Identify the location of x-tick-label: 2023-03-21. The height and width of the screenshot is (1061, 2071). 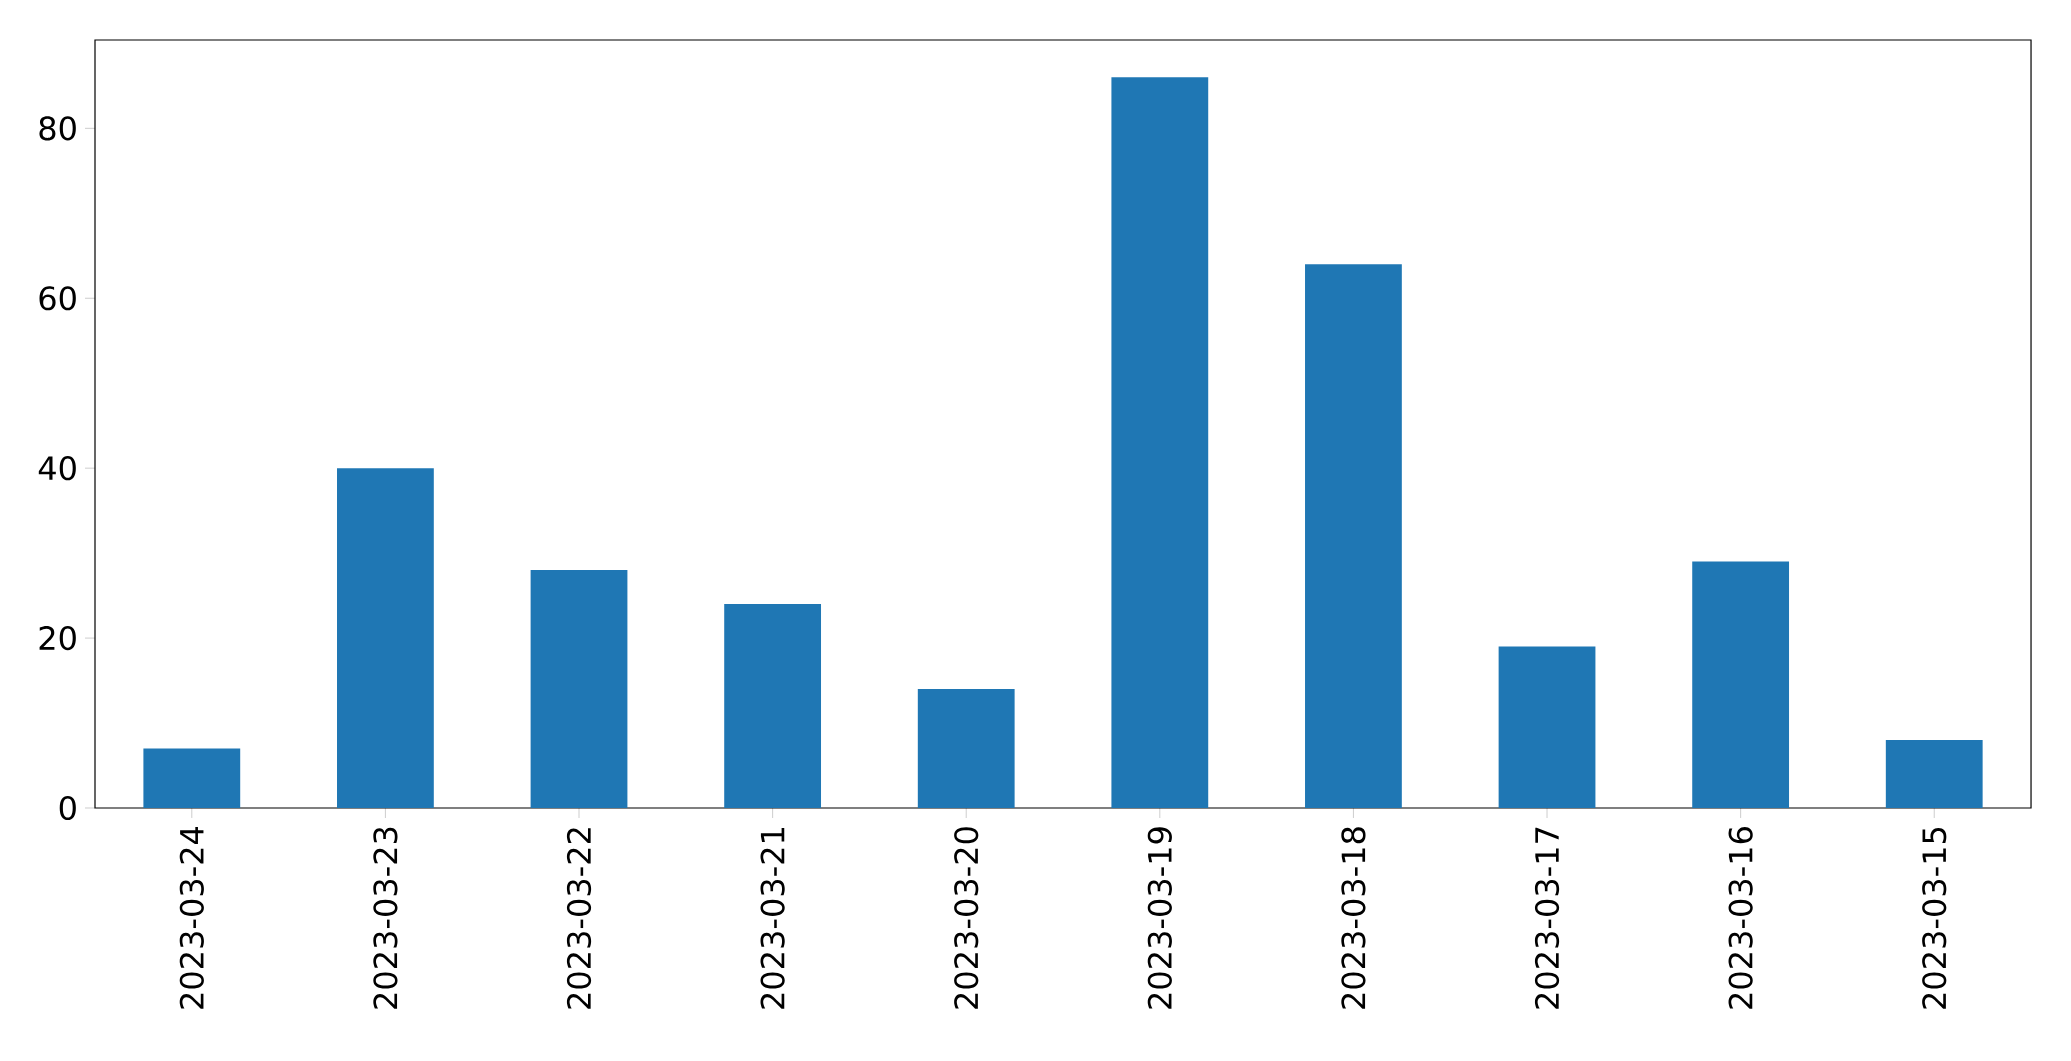
(772, 918).